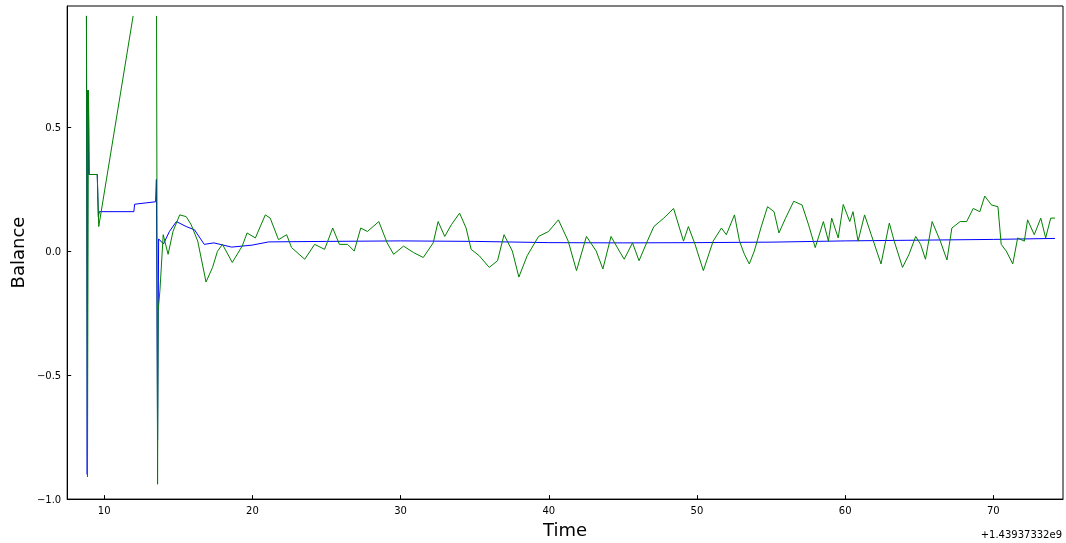 Image resolution: width=1066 pixels, height=543 pixels. What do you see at coordinates (104, 510) in the screenshot?
I see `x-tick-label: 10` at bounding box center [104, 510].